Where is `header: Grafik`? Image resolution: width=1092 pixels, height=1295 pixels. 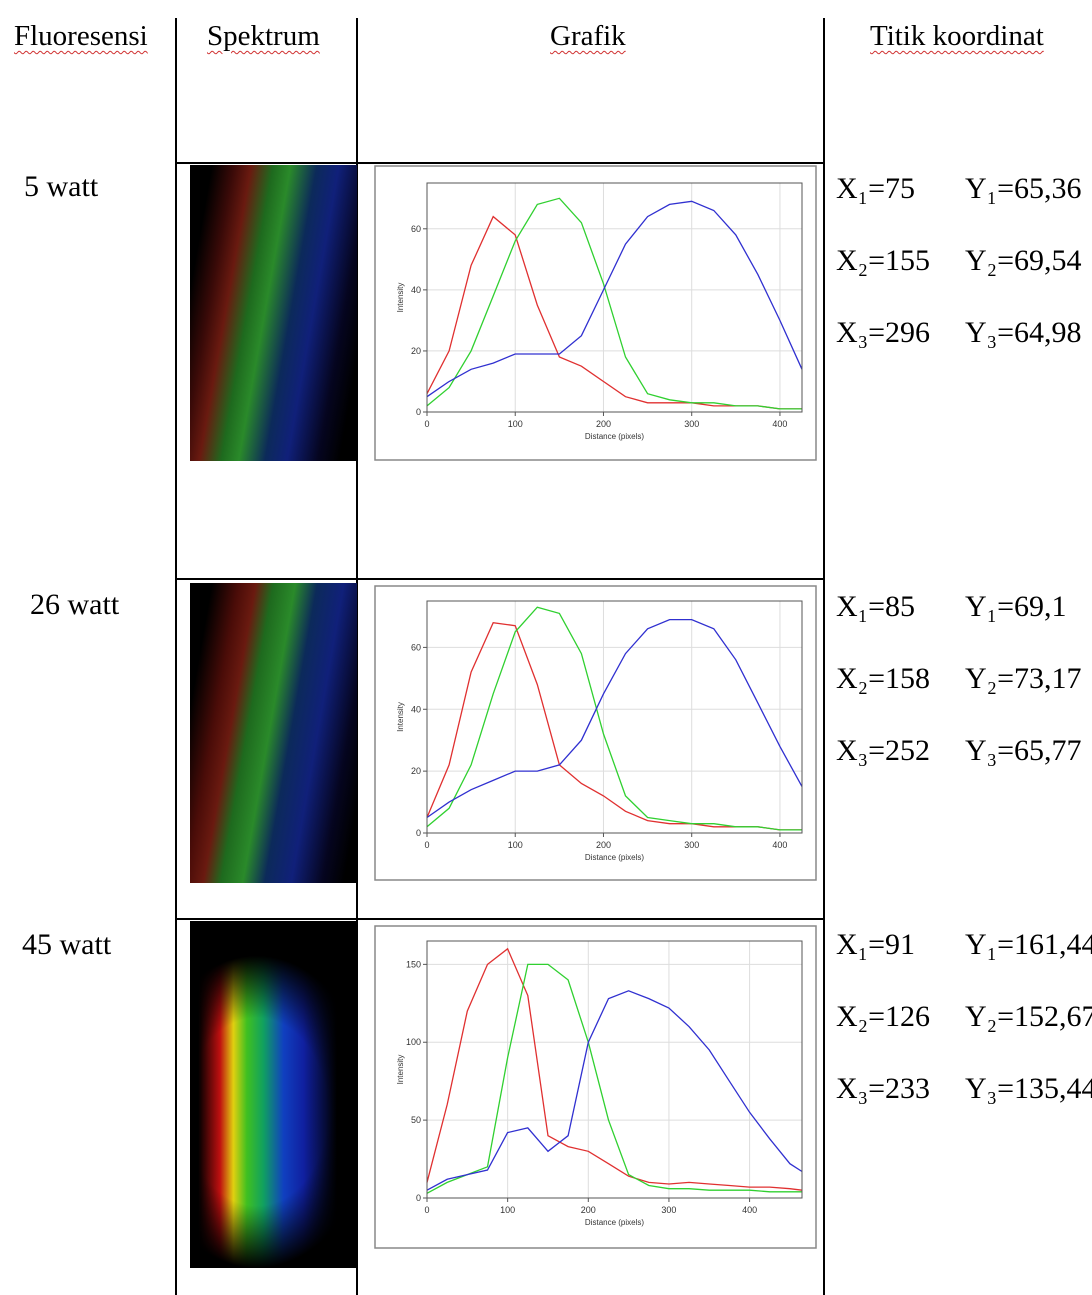 header: Grafik is located at coordinates (588, 36).